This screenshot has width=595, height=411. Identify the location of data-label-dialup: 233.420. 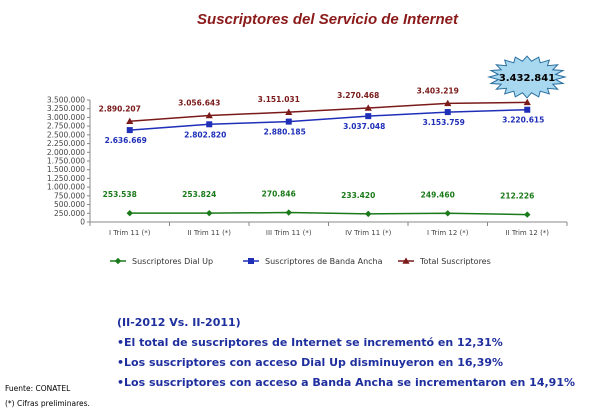
(358, 195).